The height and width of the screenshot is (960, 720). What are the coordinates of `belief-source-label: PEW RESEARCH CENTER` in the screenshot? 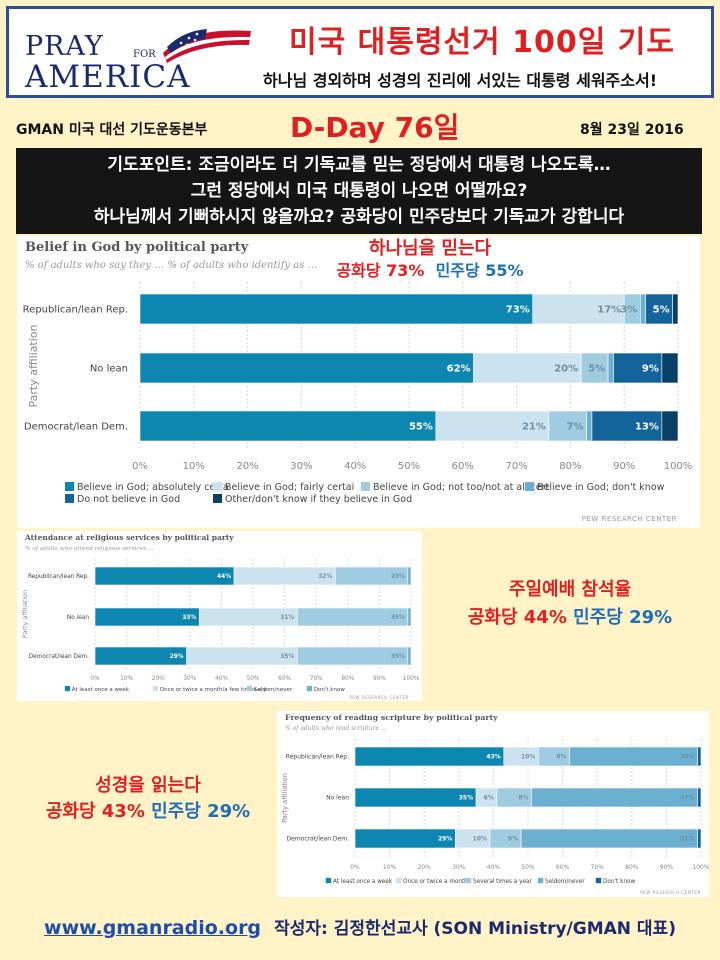 It's located at (629, 519).